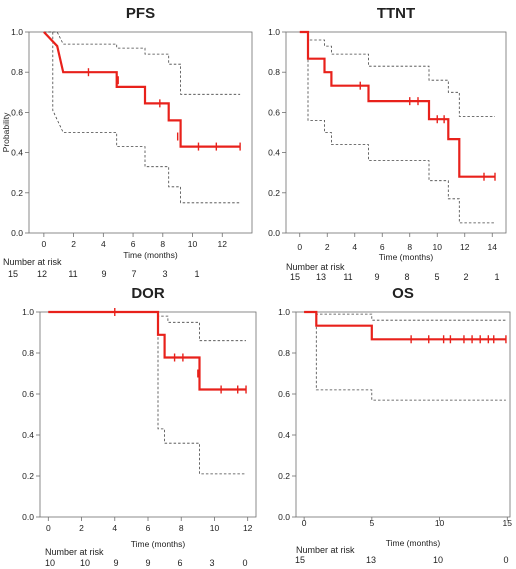 The height and width of the screenshot is (569, 516). Describe the element at coordinates (140, 13) in the screenshot. I see `panel-title: PFS` at that location.